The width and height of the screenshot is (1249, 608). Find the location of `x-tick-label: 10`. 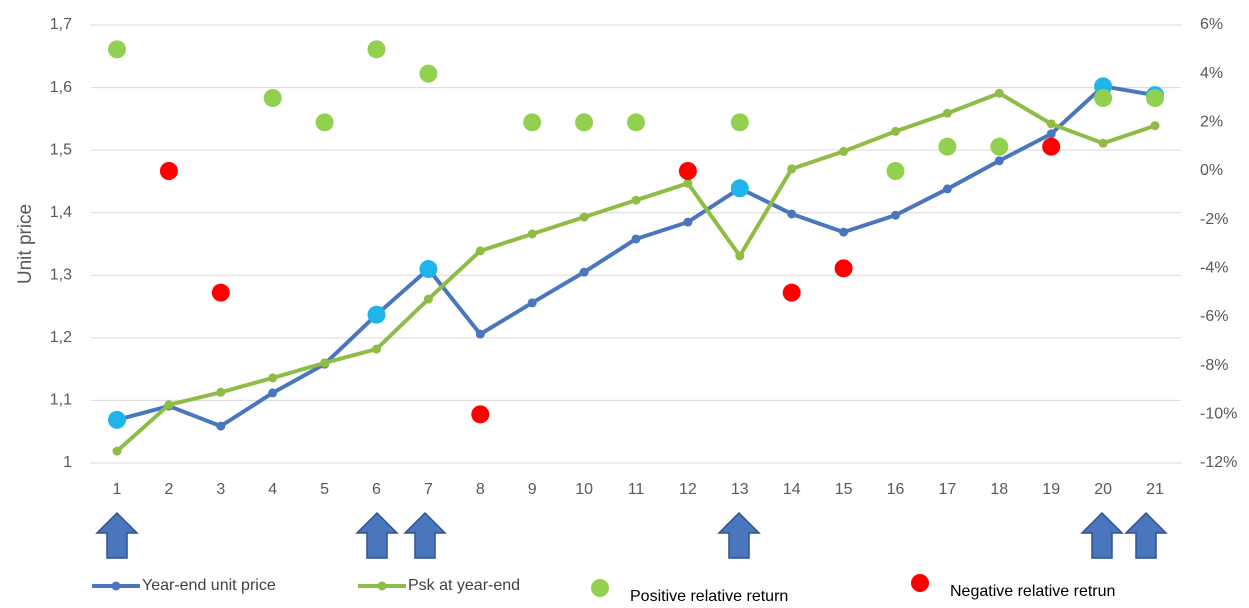

x-tick-label: 10 is located at coordinates (584, 489).